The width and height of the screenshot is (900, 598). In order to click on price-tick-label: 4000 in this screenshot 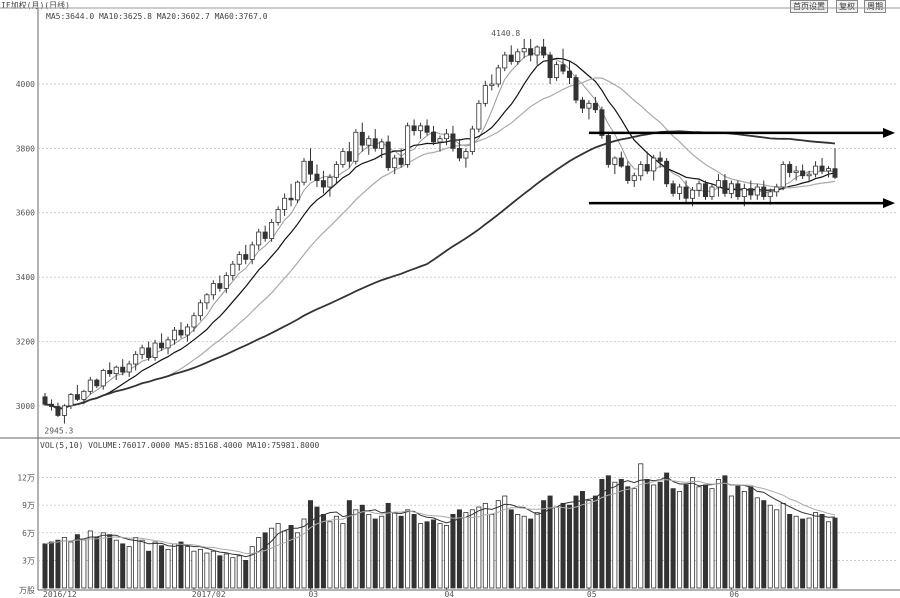, I will do `click(25, 84)`.